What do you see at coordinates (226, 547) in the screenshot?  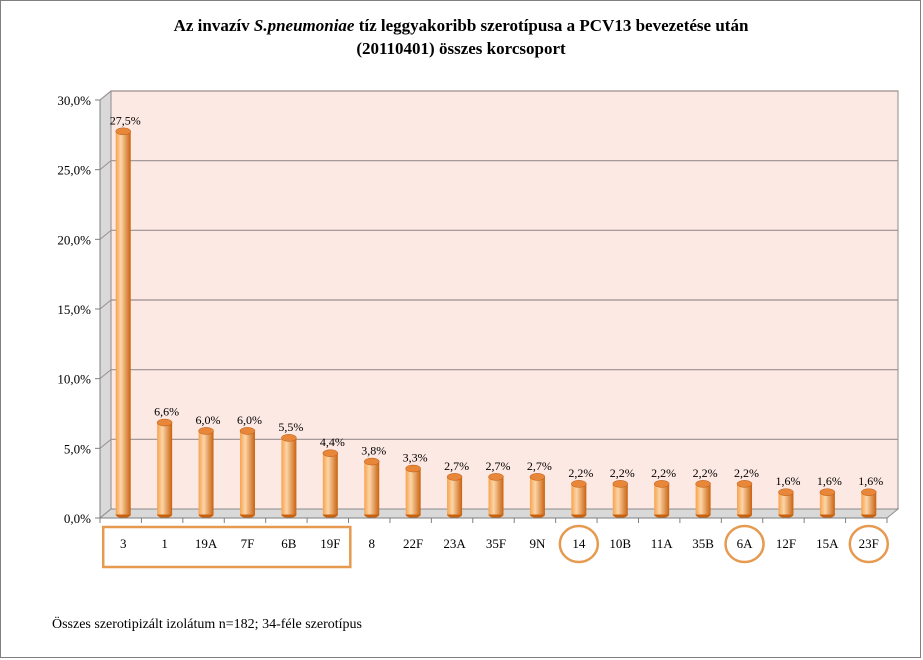 I see `highlight-box` at bounding box center [226, 547].